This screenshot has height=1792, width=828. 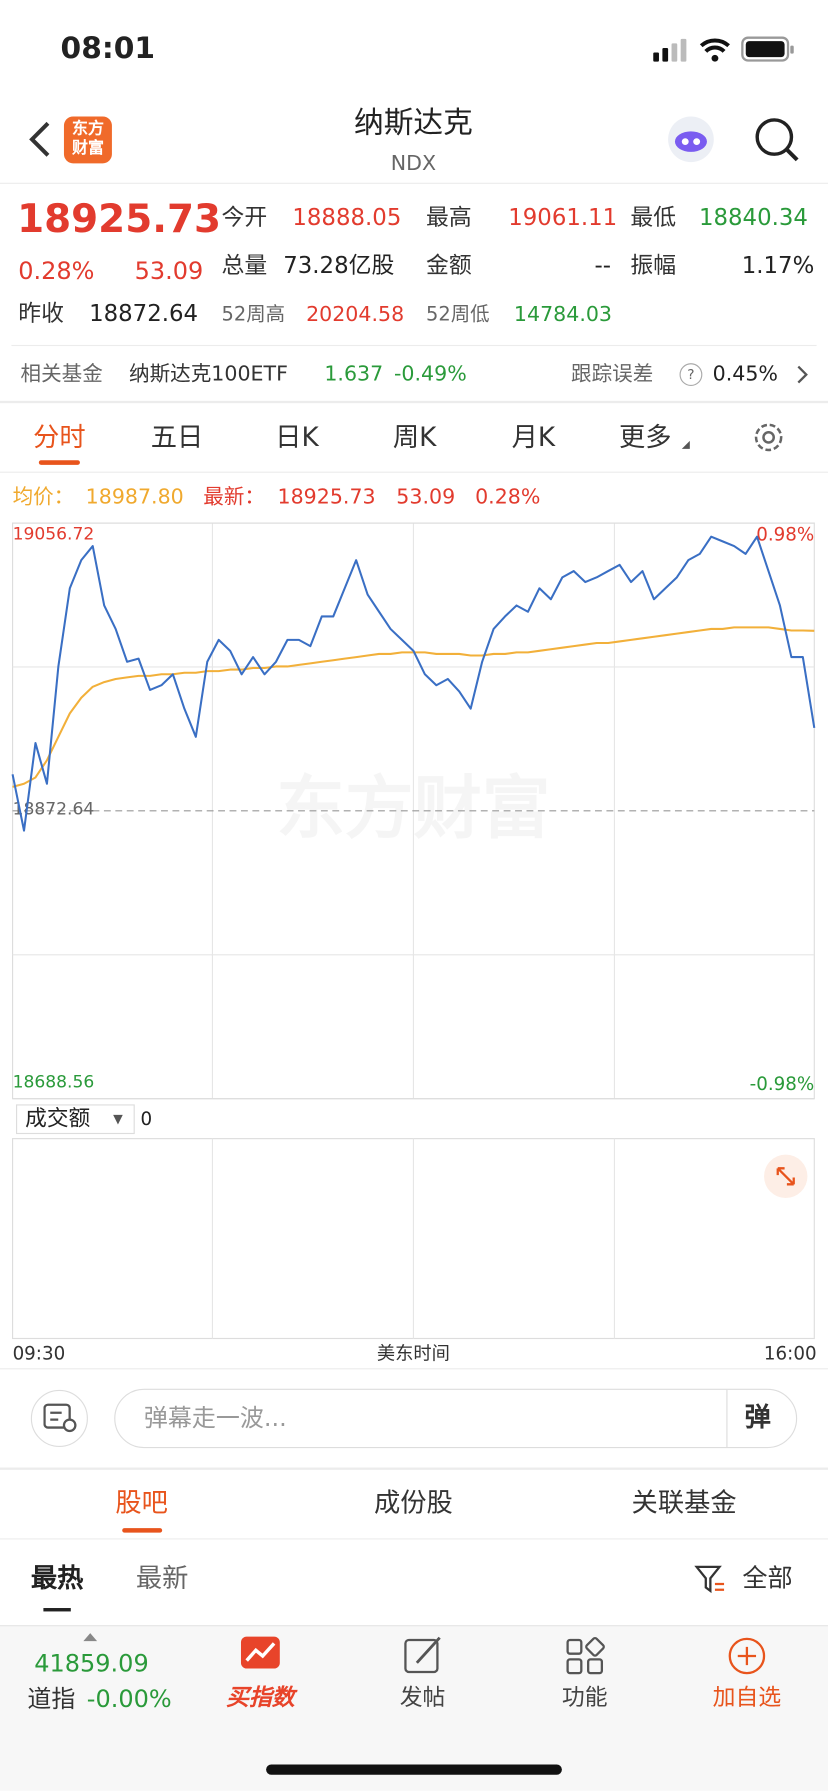 I want to click on value: -0.49%, so click(x=430, y=374).